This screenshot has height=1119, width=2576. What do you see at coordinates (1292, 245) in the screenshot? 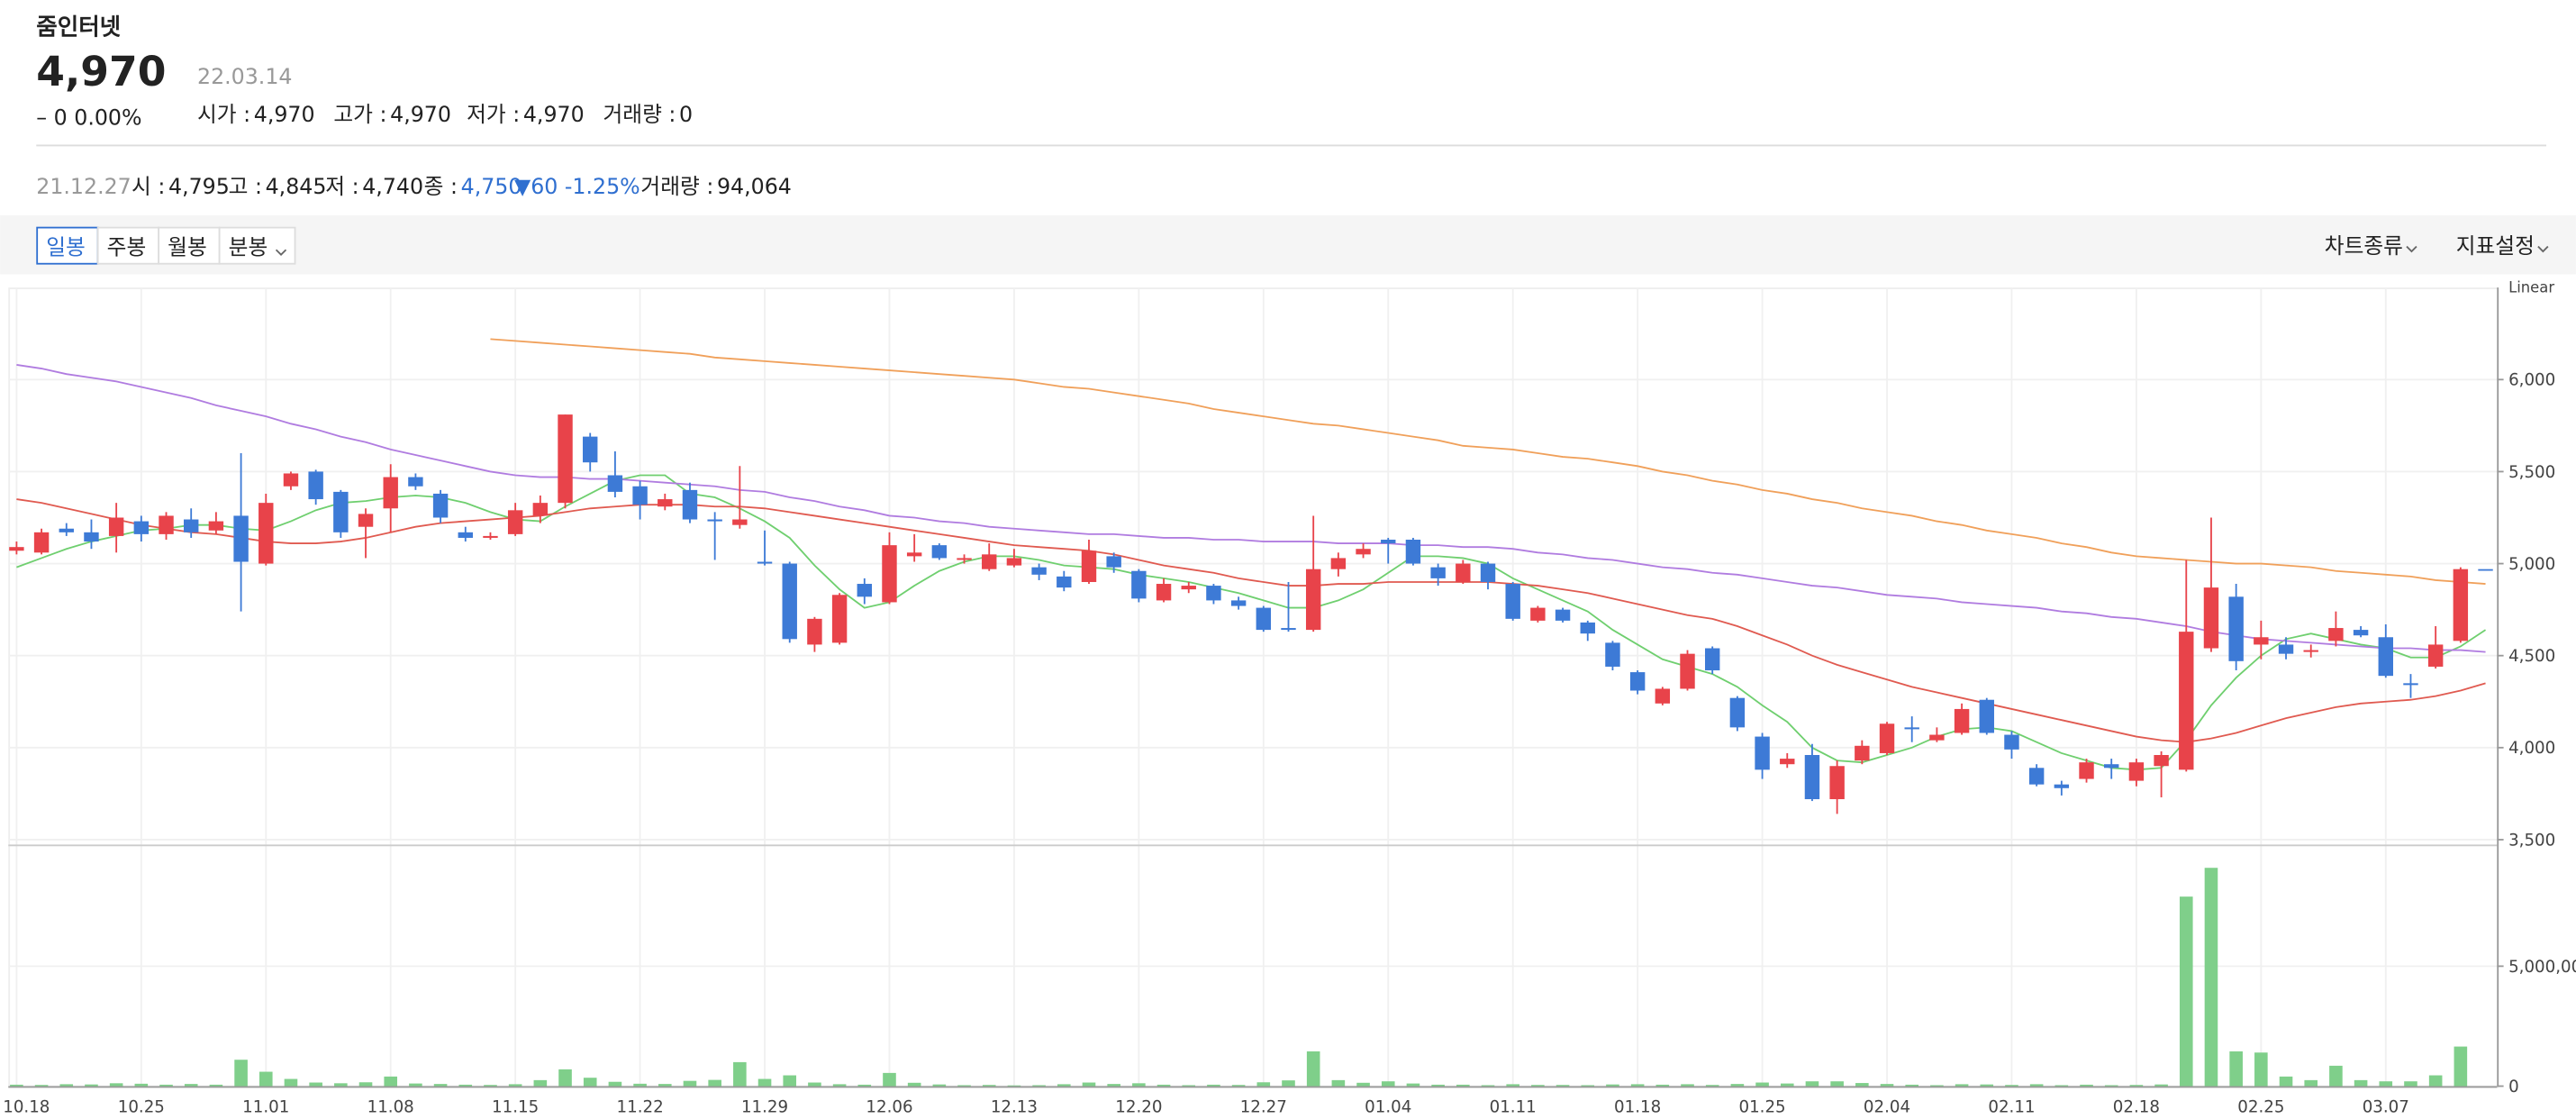
I see `toolbar-buttons: 일봉 주봉 월봉 분봉 차트종류 지표설정` at bounding box center [1292, 245].